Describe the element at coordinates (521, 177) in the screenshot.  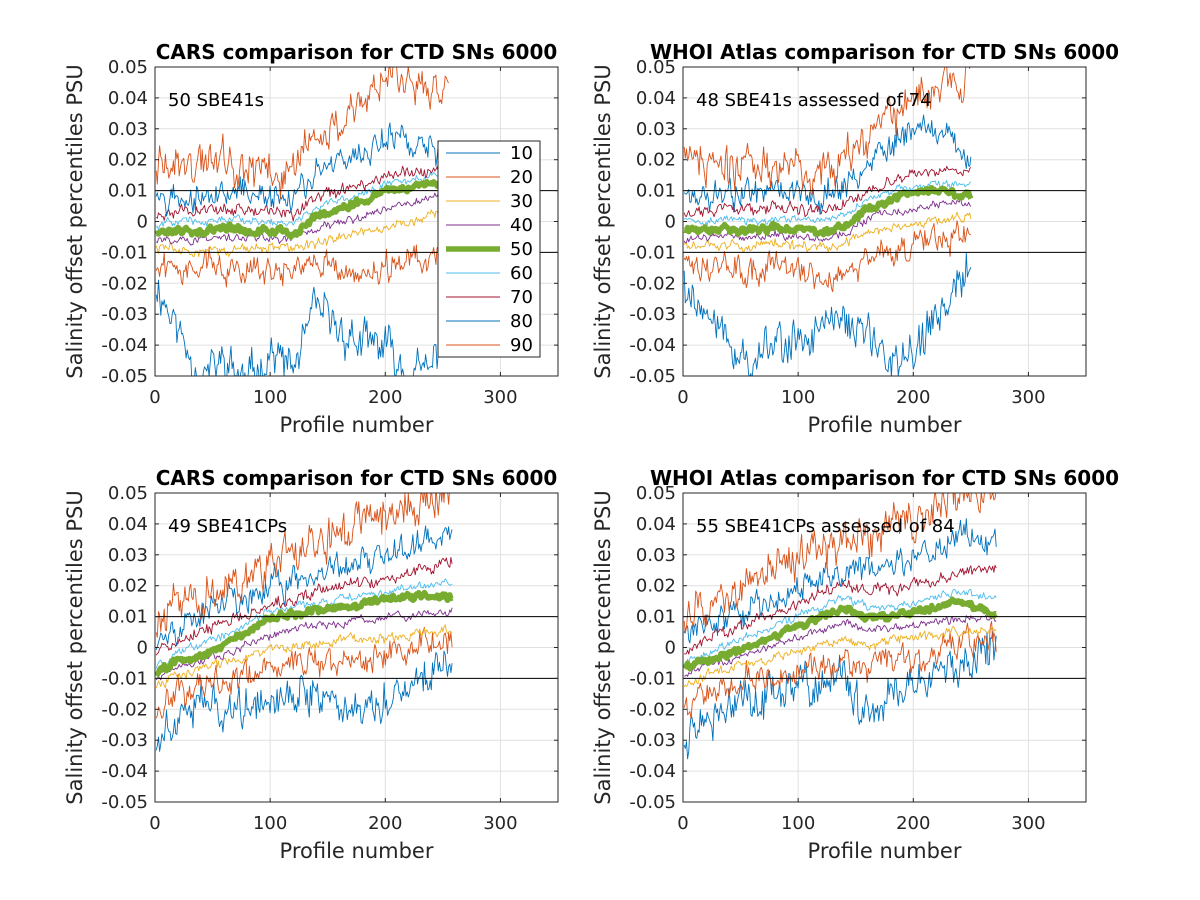
I see `legend-label-20: 20` at that location.